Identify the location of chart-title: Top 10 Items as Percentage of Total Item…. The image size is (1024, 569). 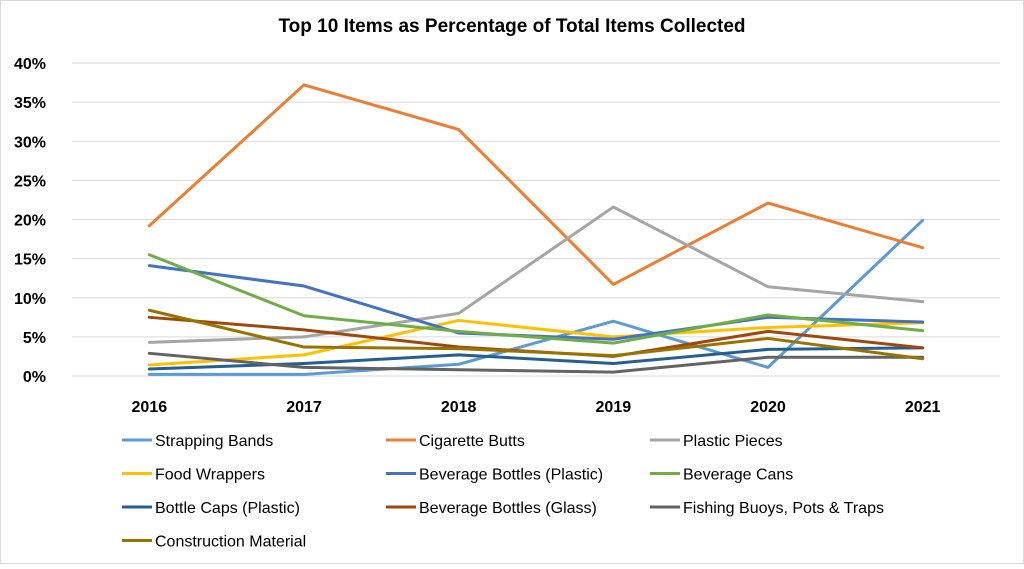
(511, 26).